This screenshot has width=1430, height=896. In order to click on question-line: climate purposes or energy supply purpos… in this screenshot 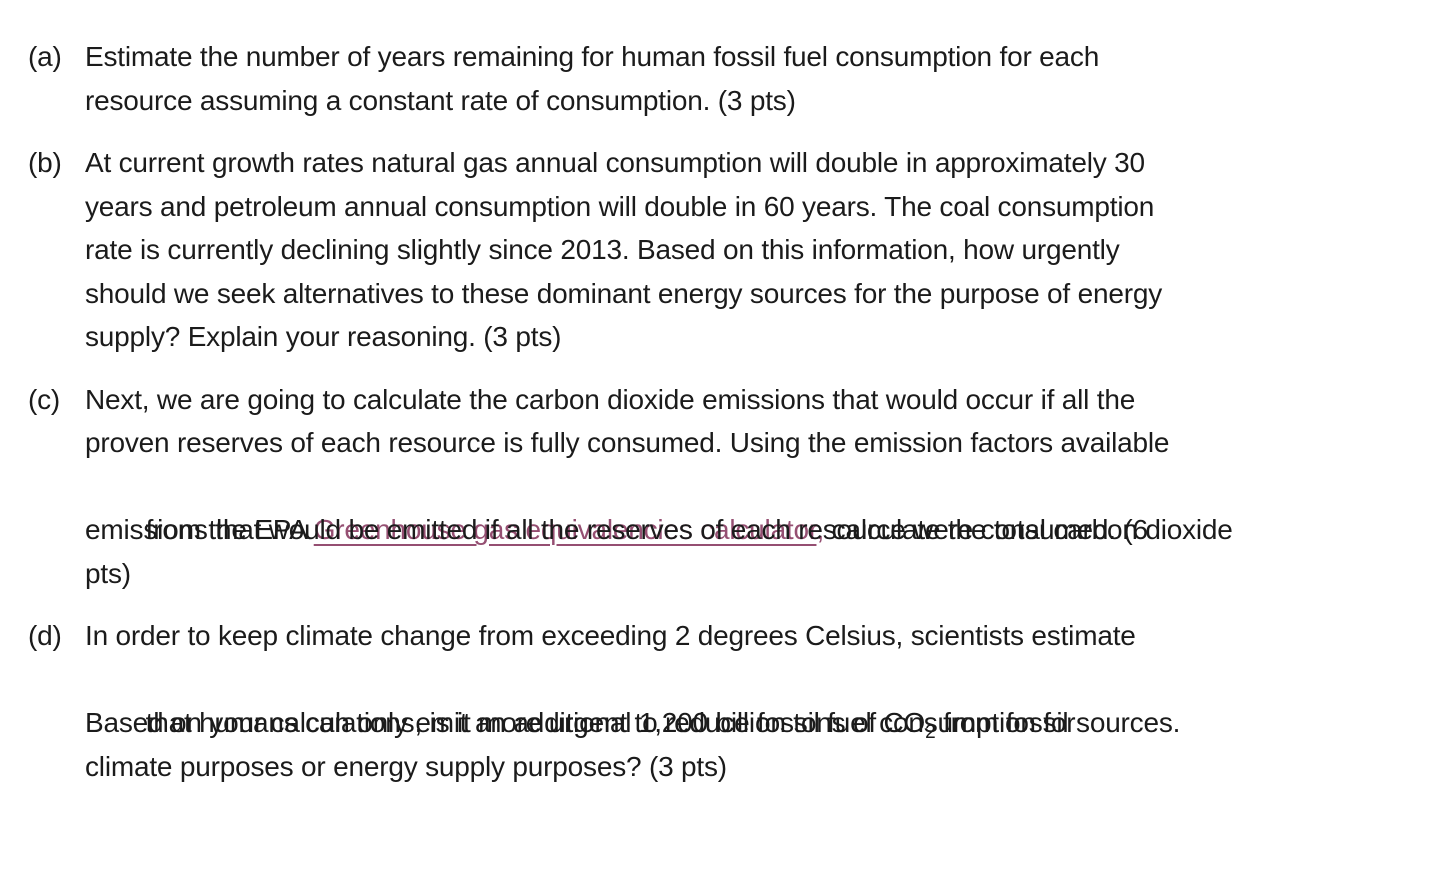, I will do `click(406, 766)`.